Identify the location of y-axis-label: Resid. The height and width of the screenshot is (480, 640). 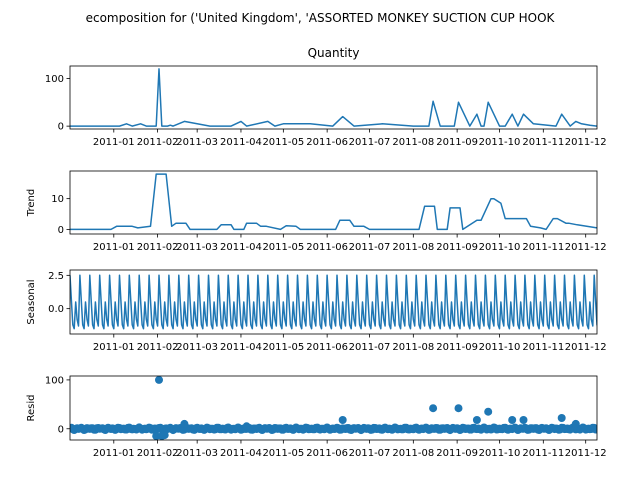
(31, 408).